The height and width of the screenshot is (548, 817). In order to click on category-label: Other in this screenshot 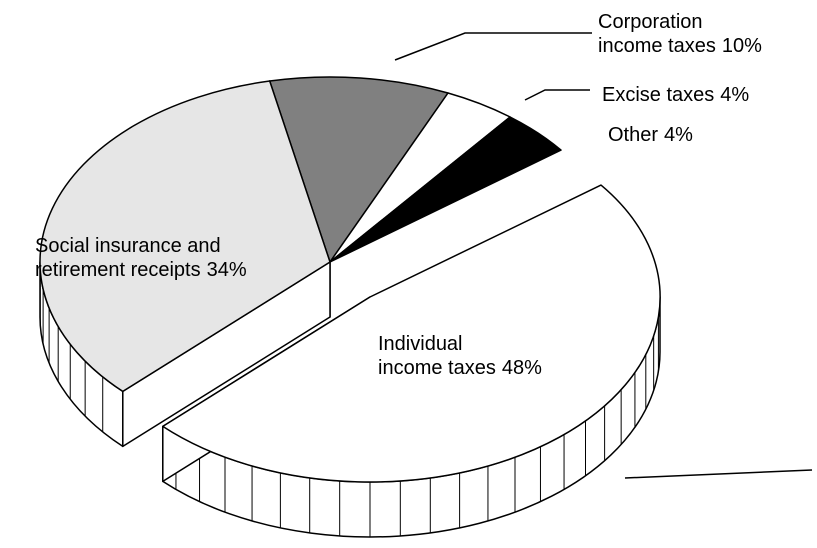, I will do `click(633, 135)`.